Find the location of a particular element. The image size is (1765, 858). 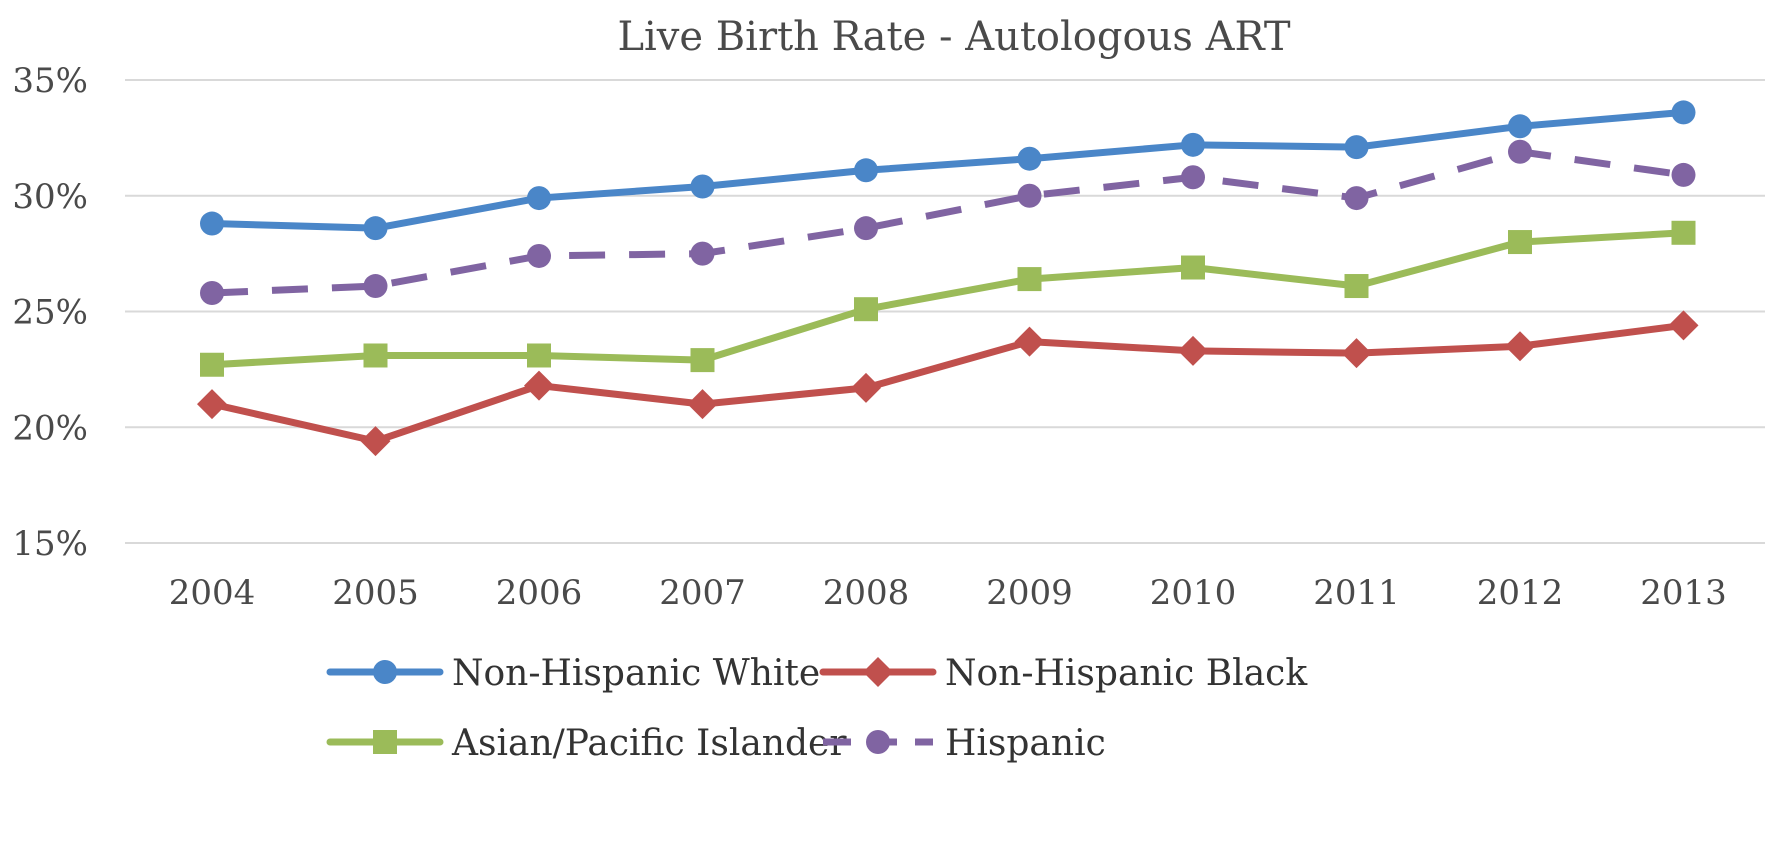

y-tick-label: 30% is located at coordinates (50, 197).